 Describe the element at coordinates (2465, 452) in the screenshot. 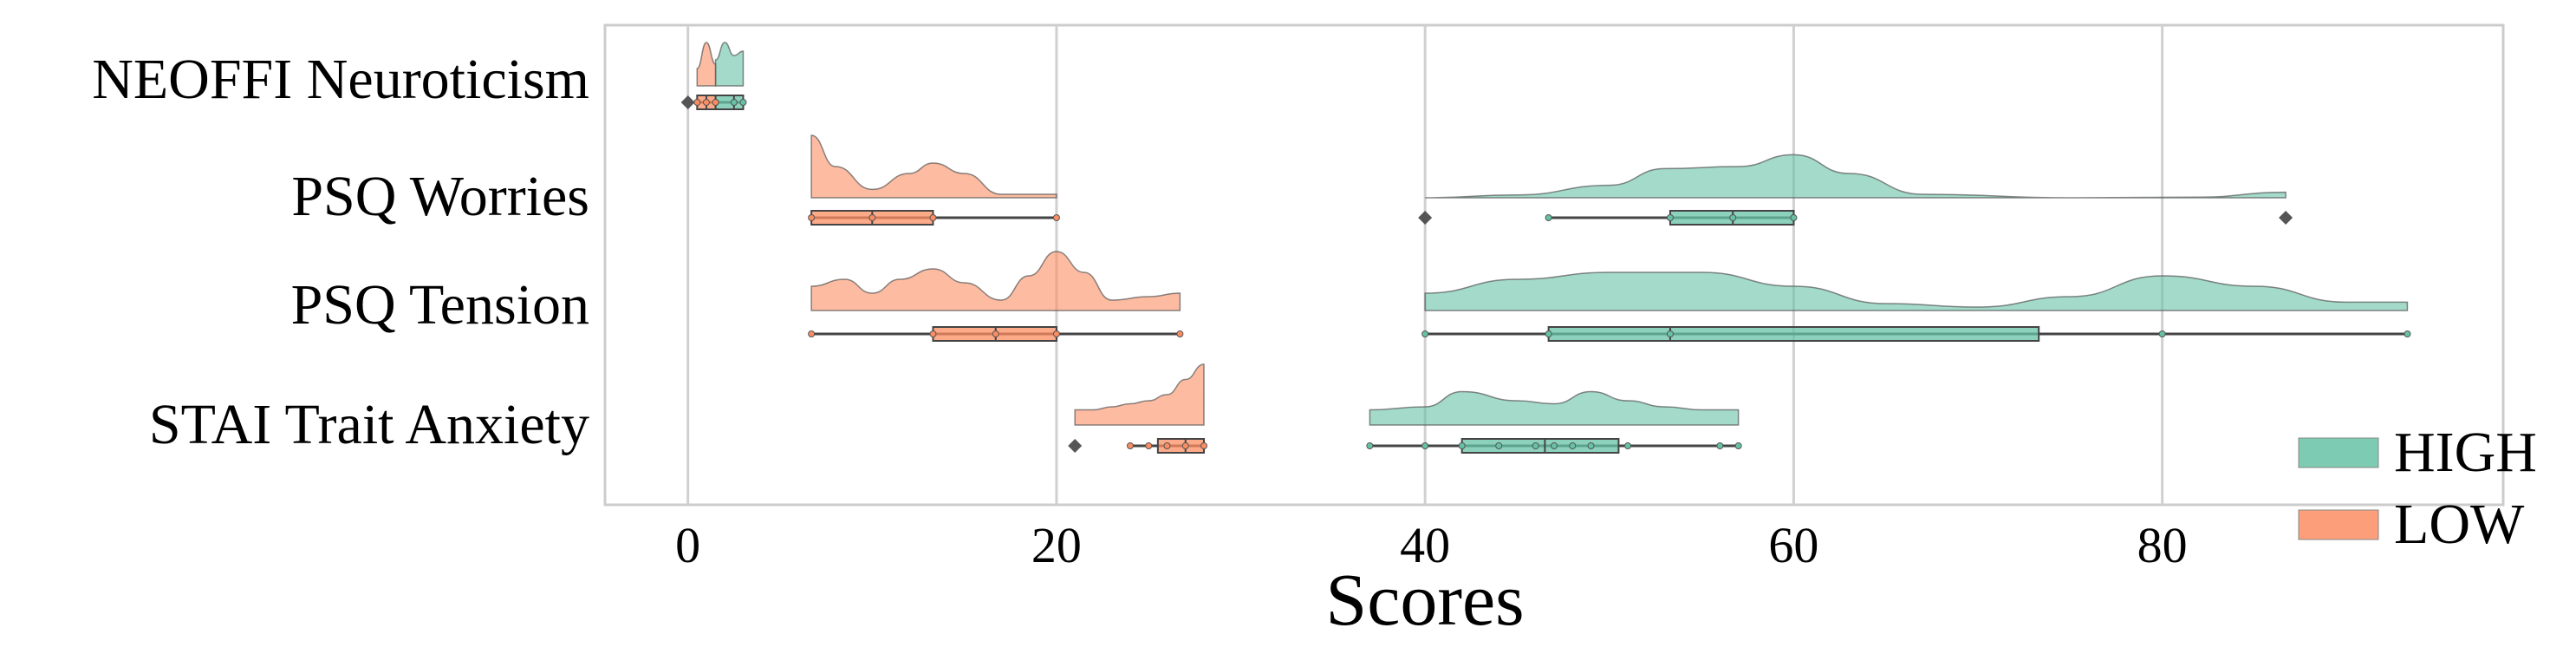

I see `legend-label-high: HIGH` at that location.